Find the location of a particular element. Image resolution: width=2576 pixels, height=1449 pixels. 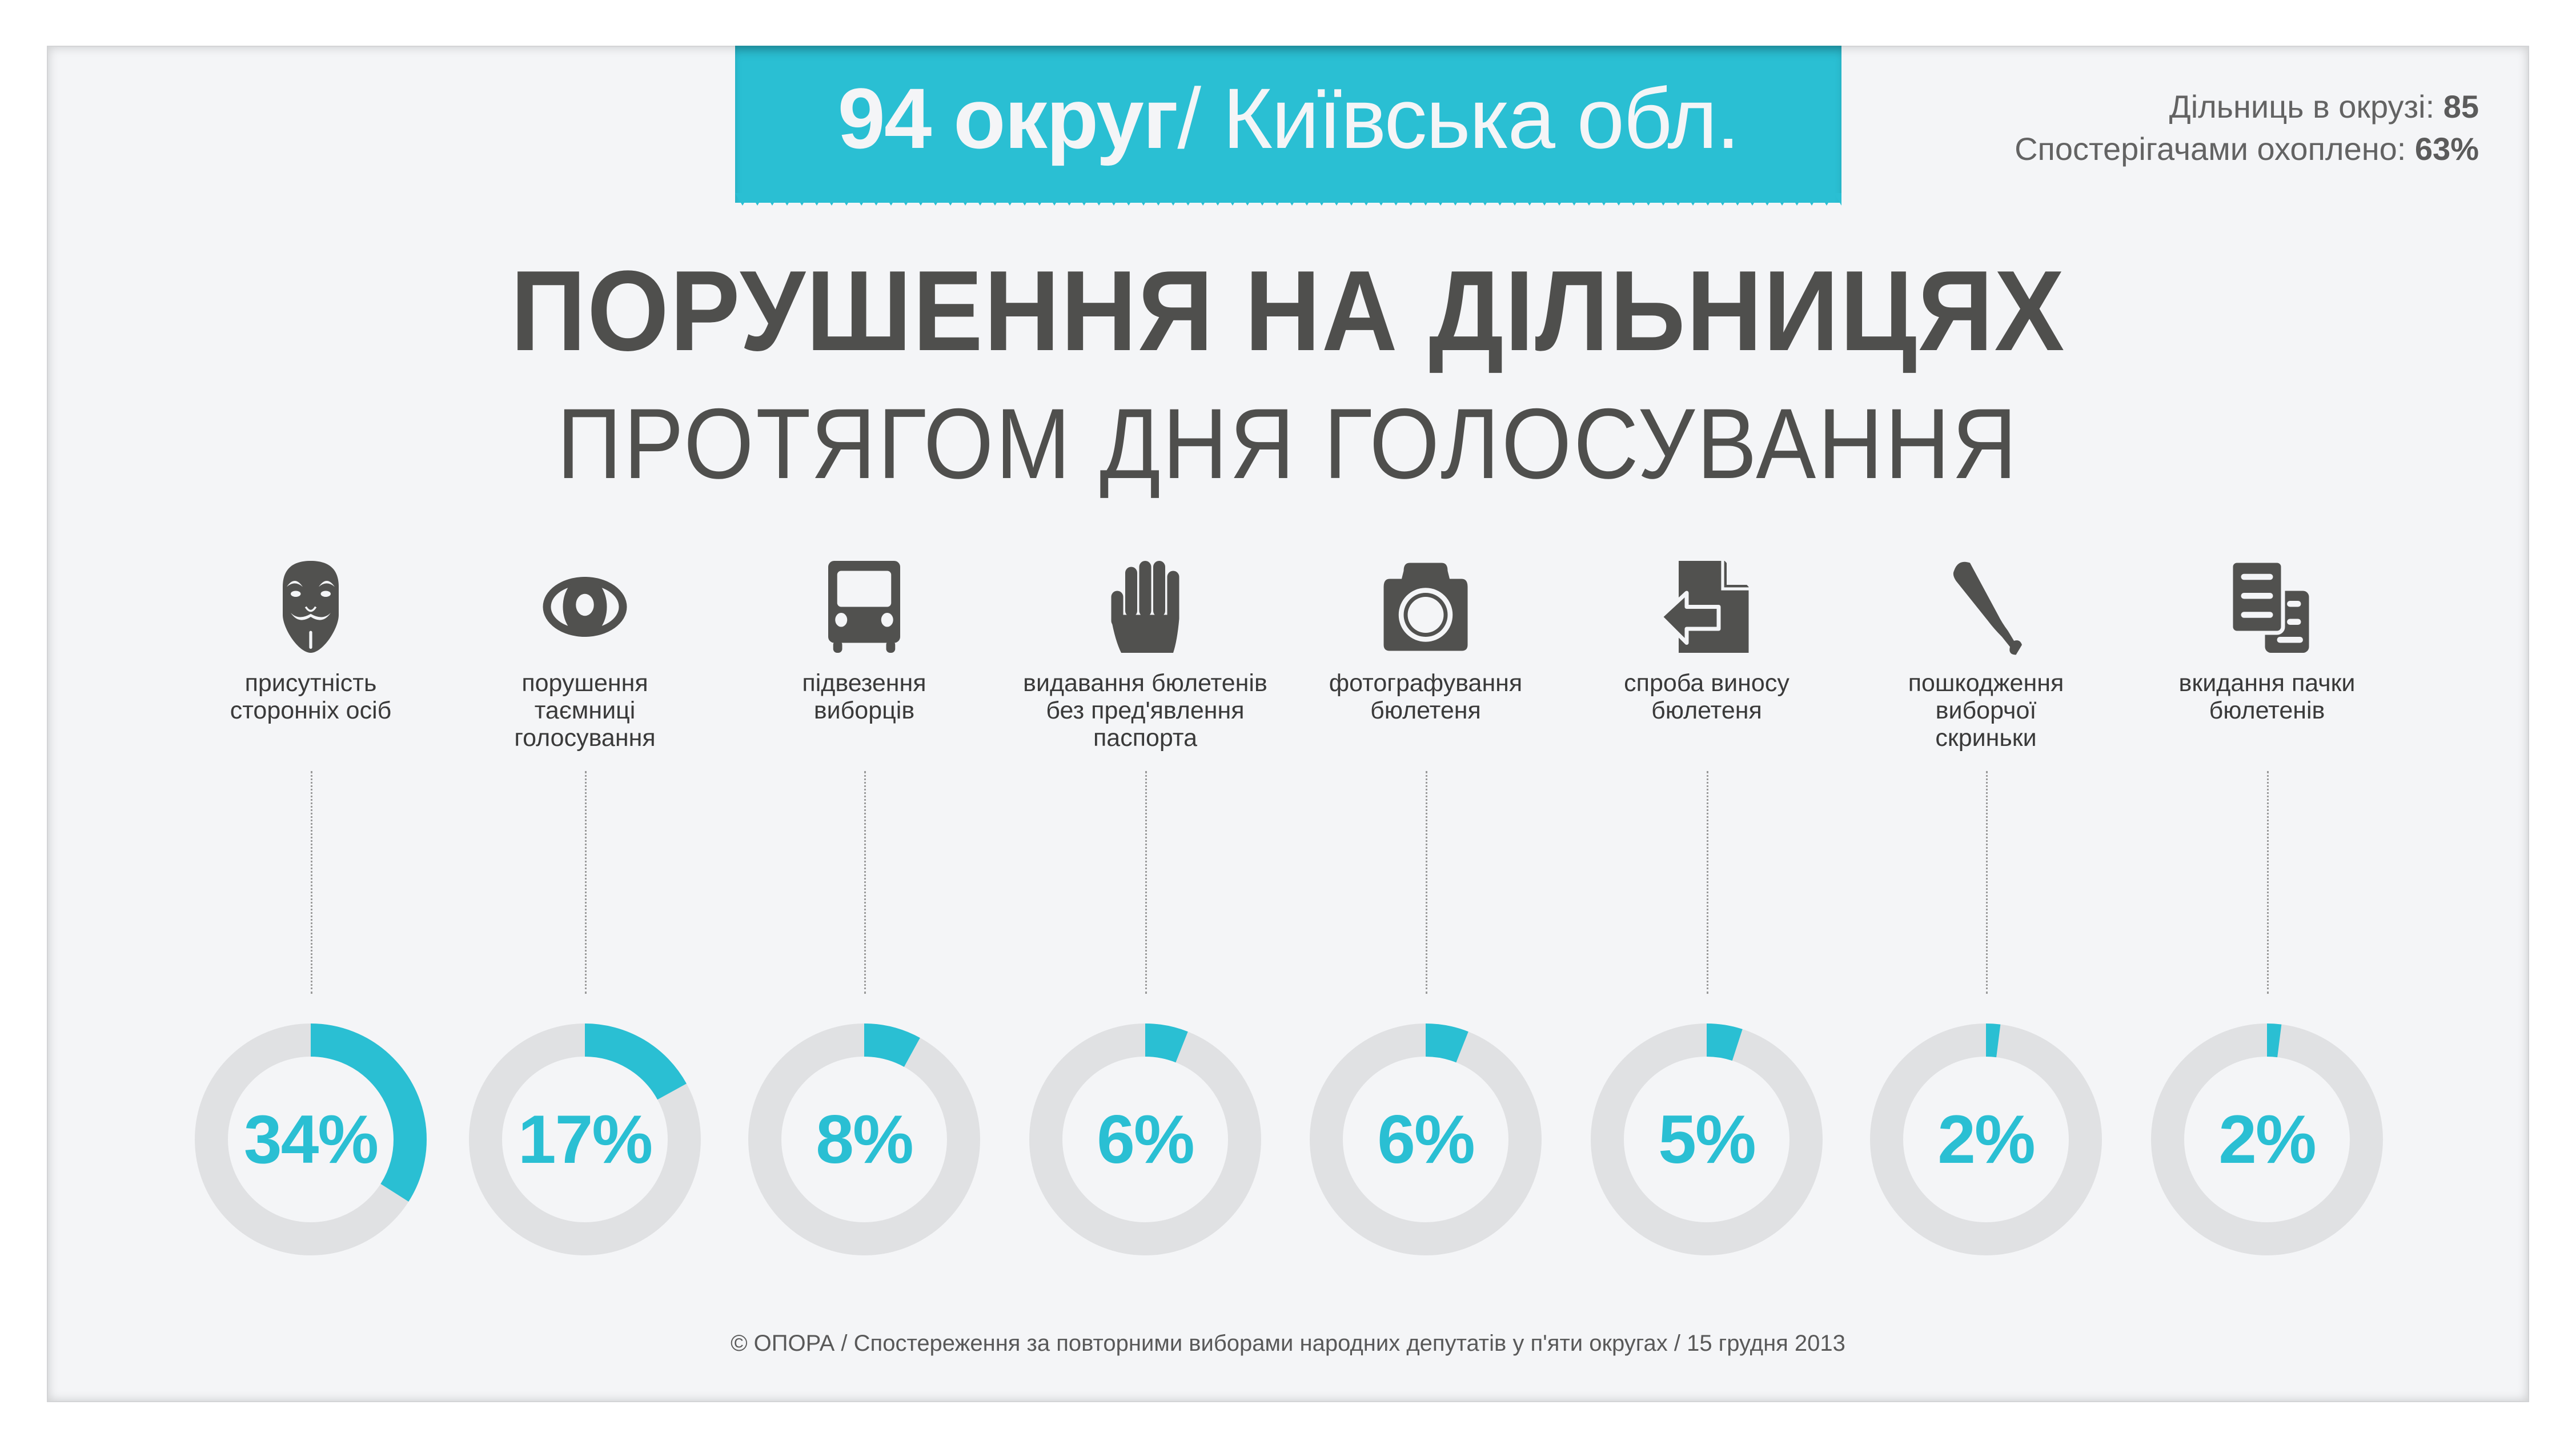

district-banner is located at coordinates (1288, 124).